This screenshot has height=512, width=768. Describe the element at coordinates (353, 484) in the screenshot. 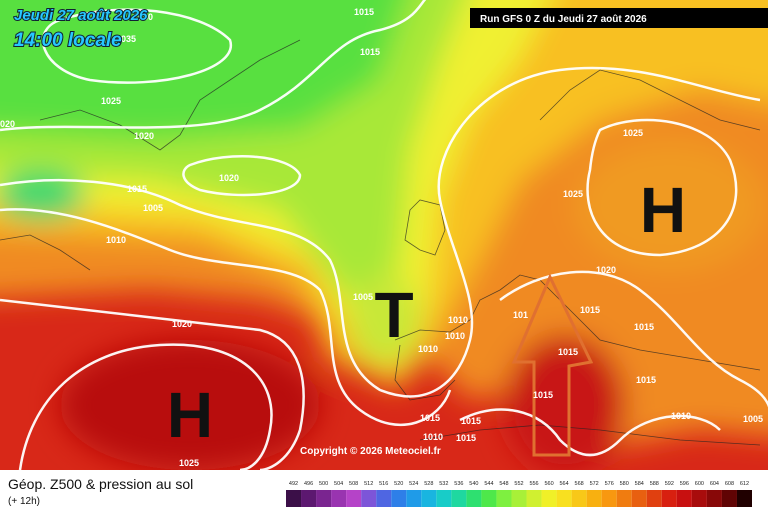

I see `scale-label: 508` at that location.